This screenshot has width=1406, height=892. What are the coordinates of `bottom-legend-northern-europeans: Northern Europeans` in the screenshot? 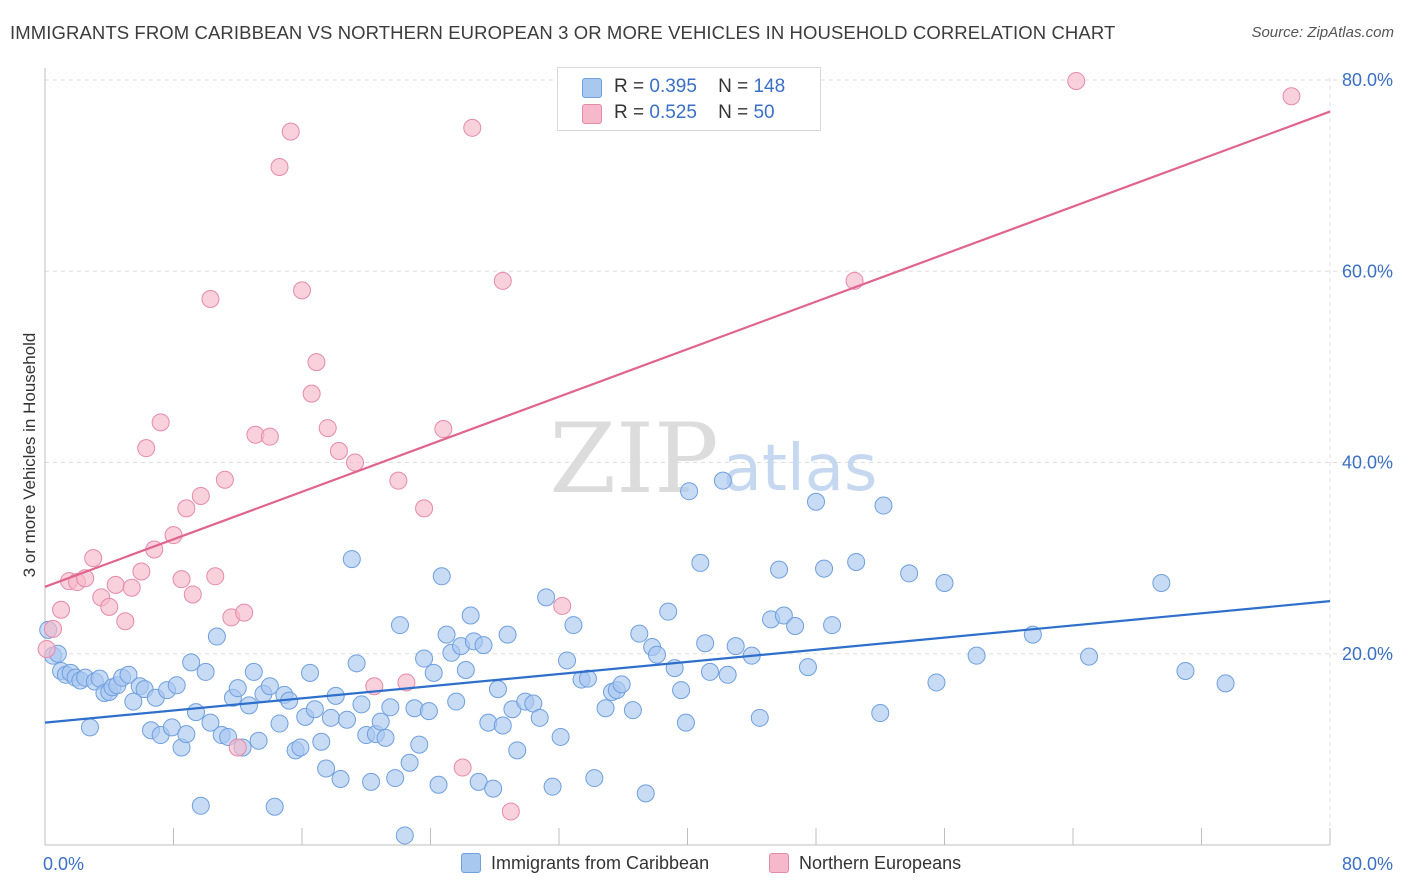 It's located at (865, 863).